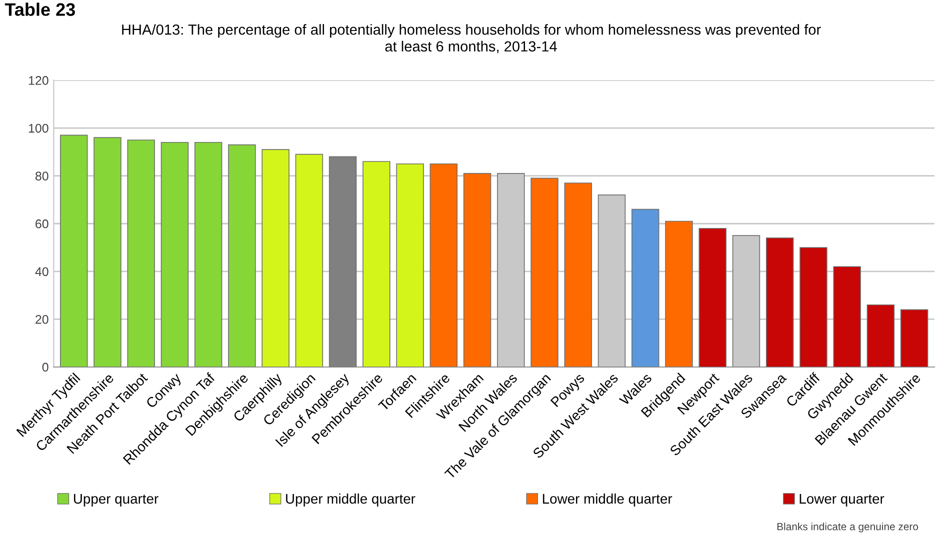 Image resolution: width=942 pixels, height=535 pixels. I want to click on y-tick-label: 60, so click(42, 223).